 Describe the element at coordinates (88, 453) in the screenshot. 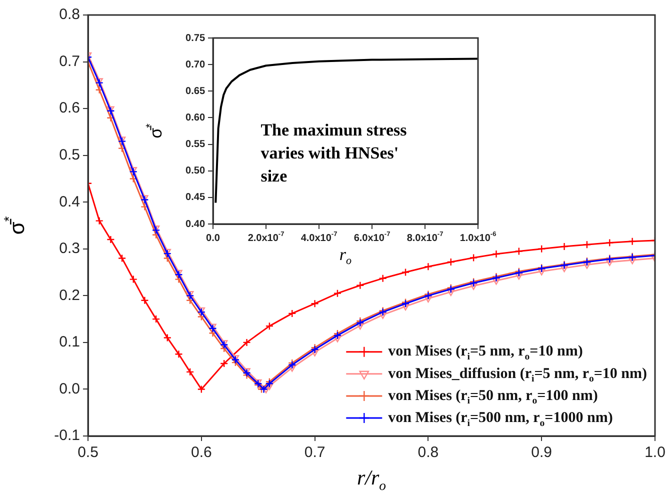

I see `x-tick-label: 0.5` at that location.